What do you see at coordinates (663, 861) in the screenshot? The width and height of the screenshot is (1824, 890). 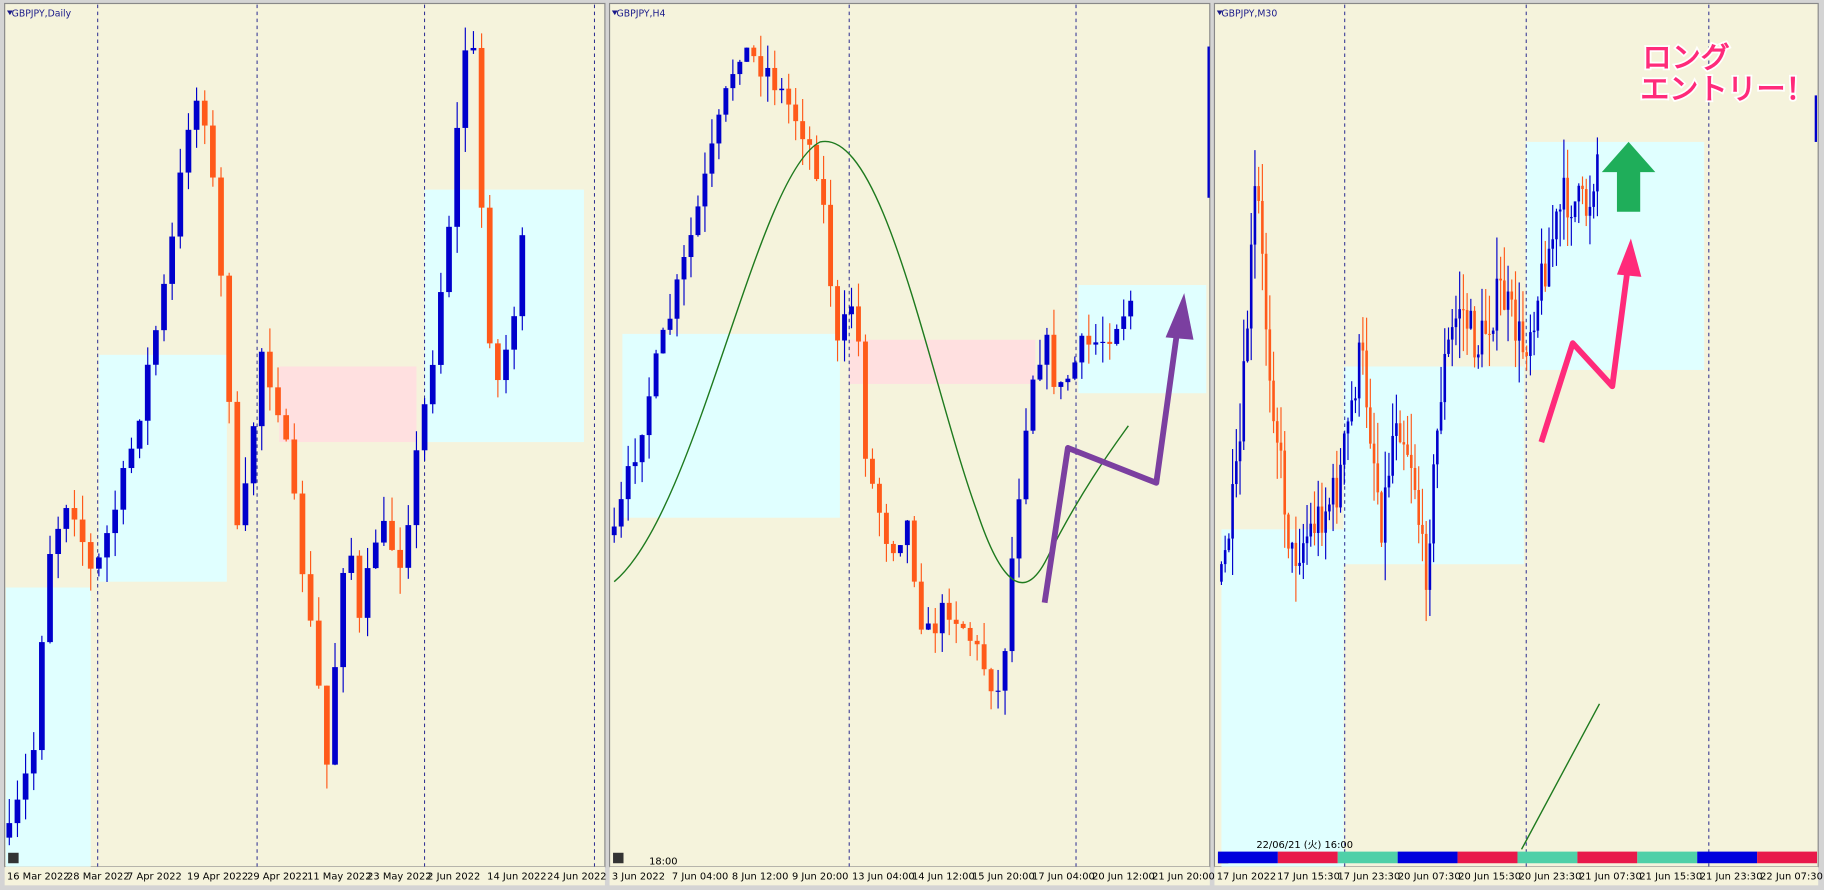 I see `time-label: 18:00` at bounding box center [663, 861].